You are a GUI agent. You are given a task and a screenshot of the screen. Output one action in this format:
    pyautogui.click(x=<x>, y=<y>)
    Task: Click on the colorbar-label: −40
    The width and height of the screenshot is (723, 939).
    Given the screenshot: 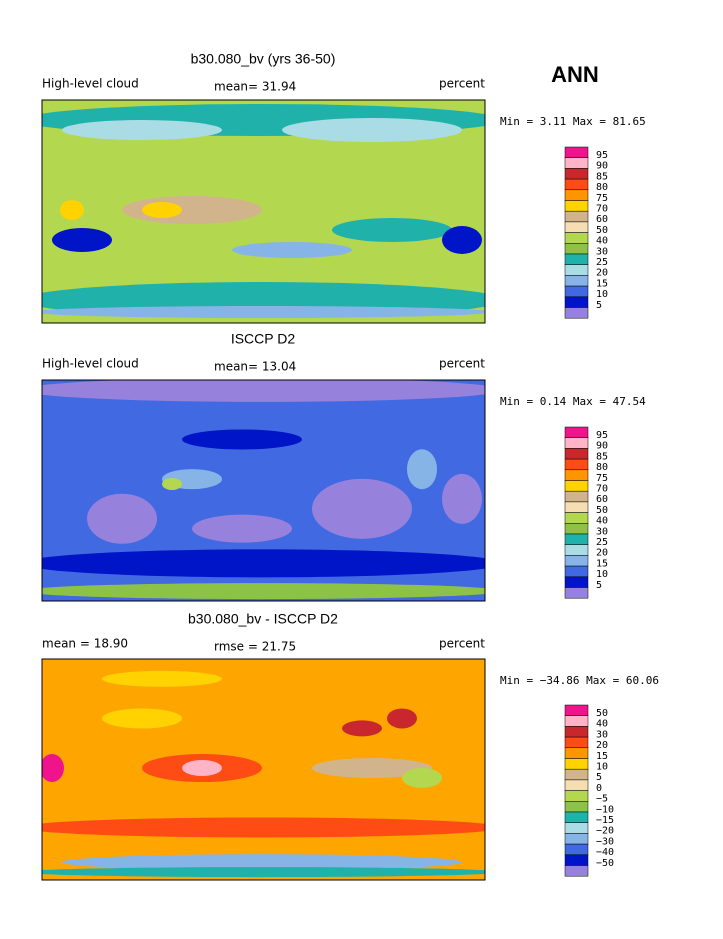 What is the action you would take?
    pyautogui.click(x=605, y=852)
    